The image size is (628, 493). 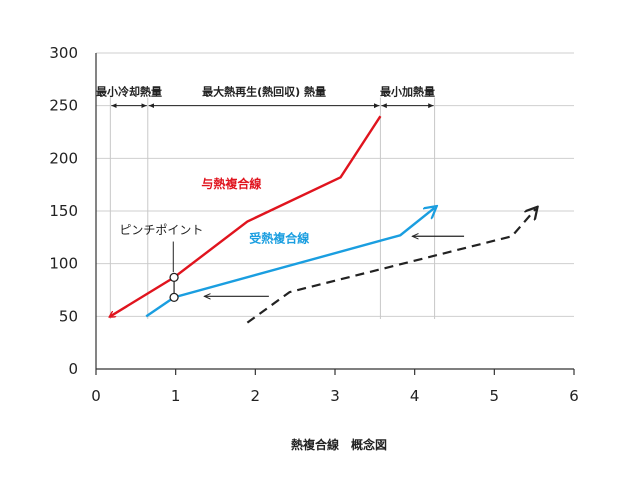 I want to click on y-tick-label: 300, so click(x=63, y=53).